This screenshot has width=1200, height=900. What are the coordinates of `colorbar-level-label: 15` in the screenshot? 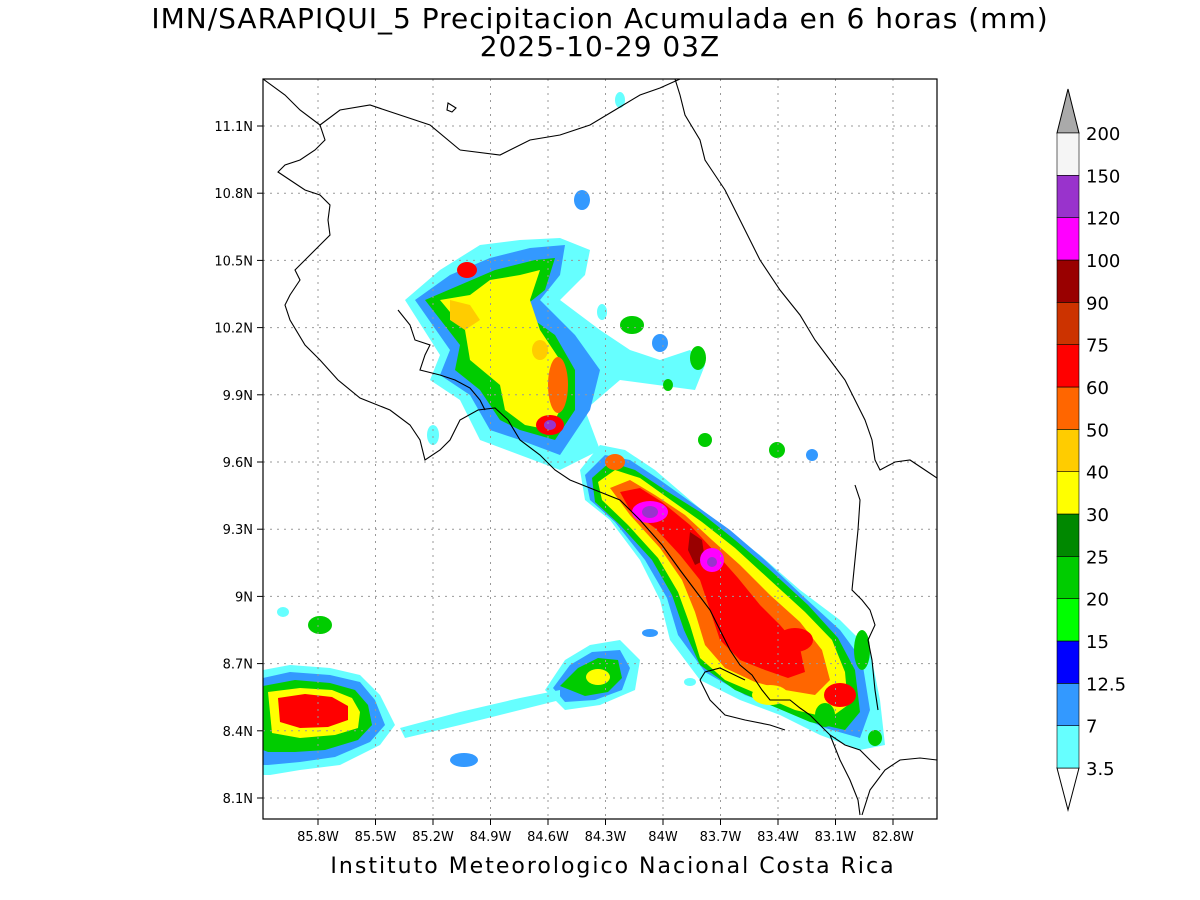 It's located at (1097, 642).